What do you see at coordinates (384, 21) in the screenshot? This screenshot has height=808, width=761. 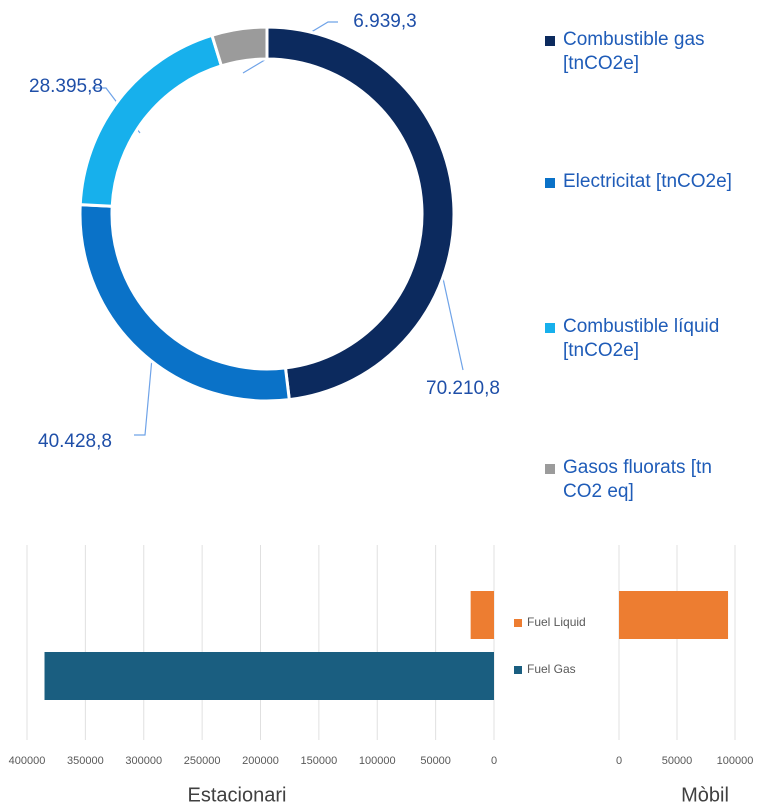 I see `data-label: 6.939,3` at bounding box center [384, 21].